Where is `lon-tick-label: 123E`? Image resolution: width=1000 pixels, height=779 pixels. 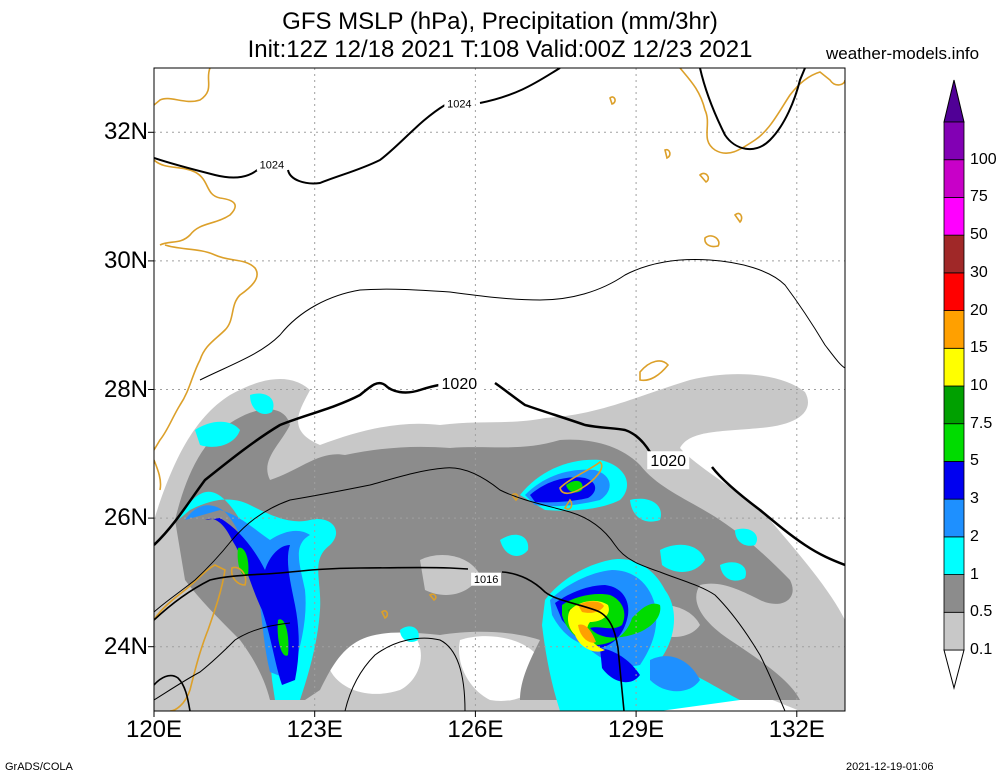 lon-tick-label: 123E is located at coordinates (314, 729).